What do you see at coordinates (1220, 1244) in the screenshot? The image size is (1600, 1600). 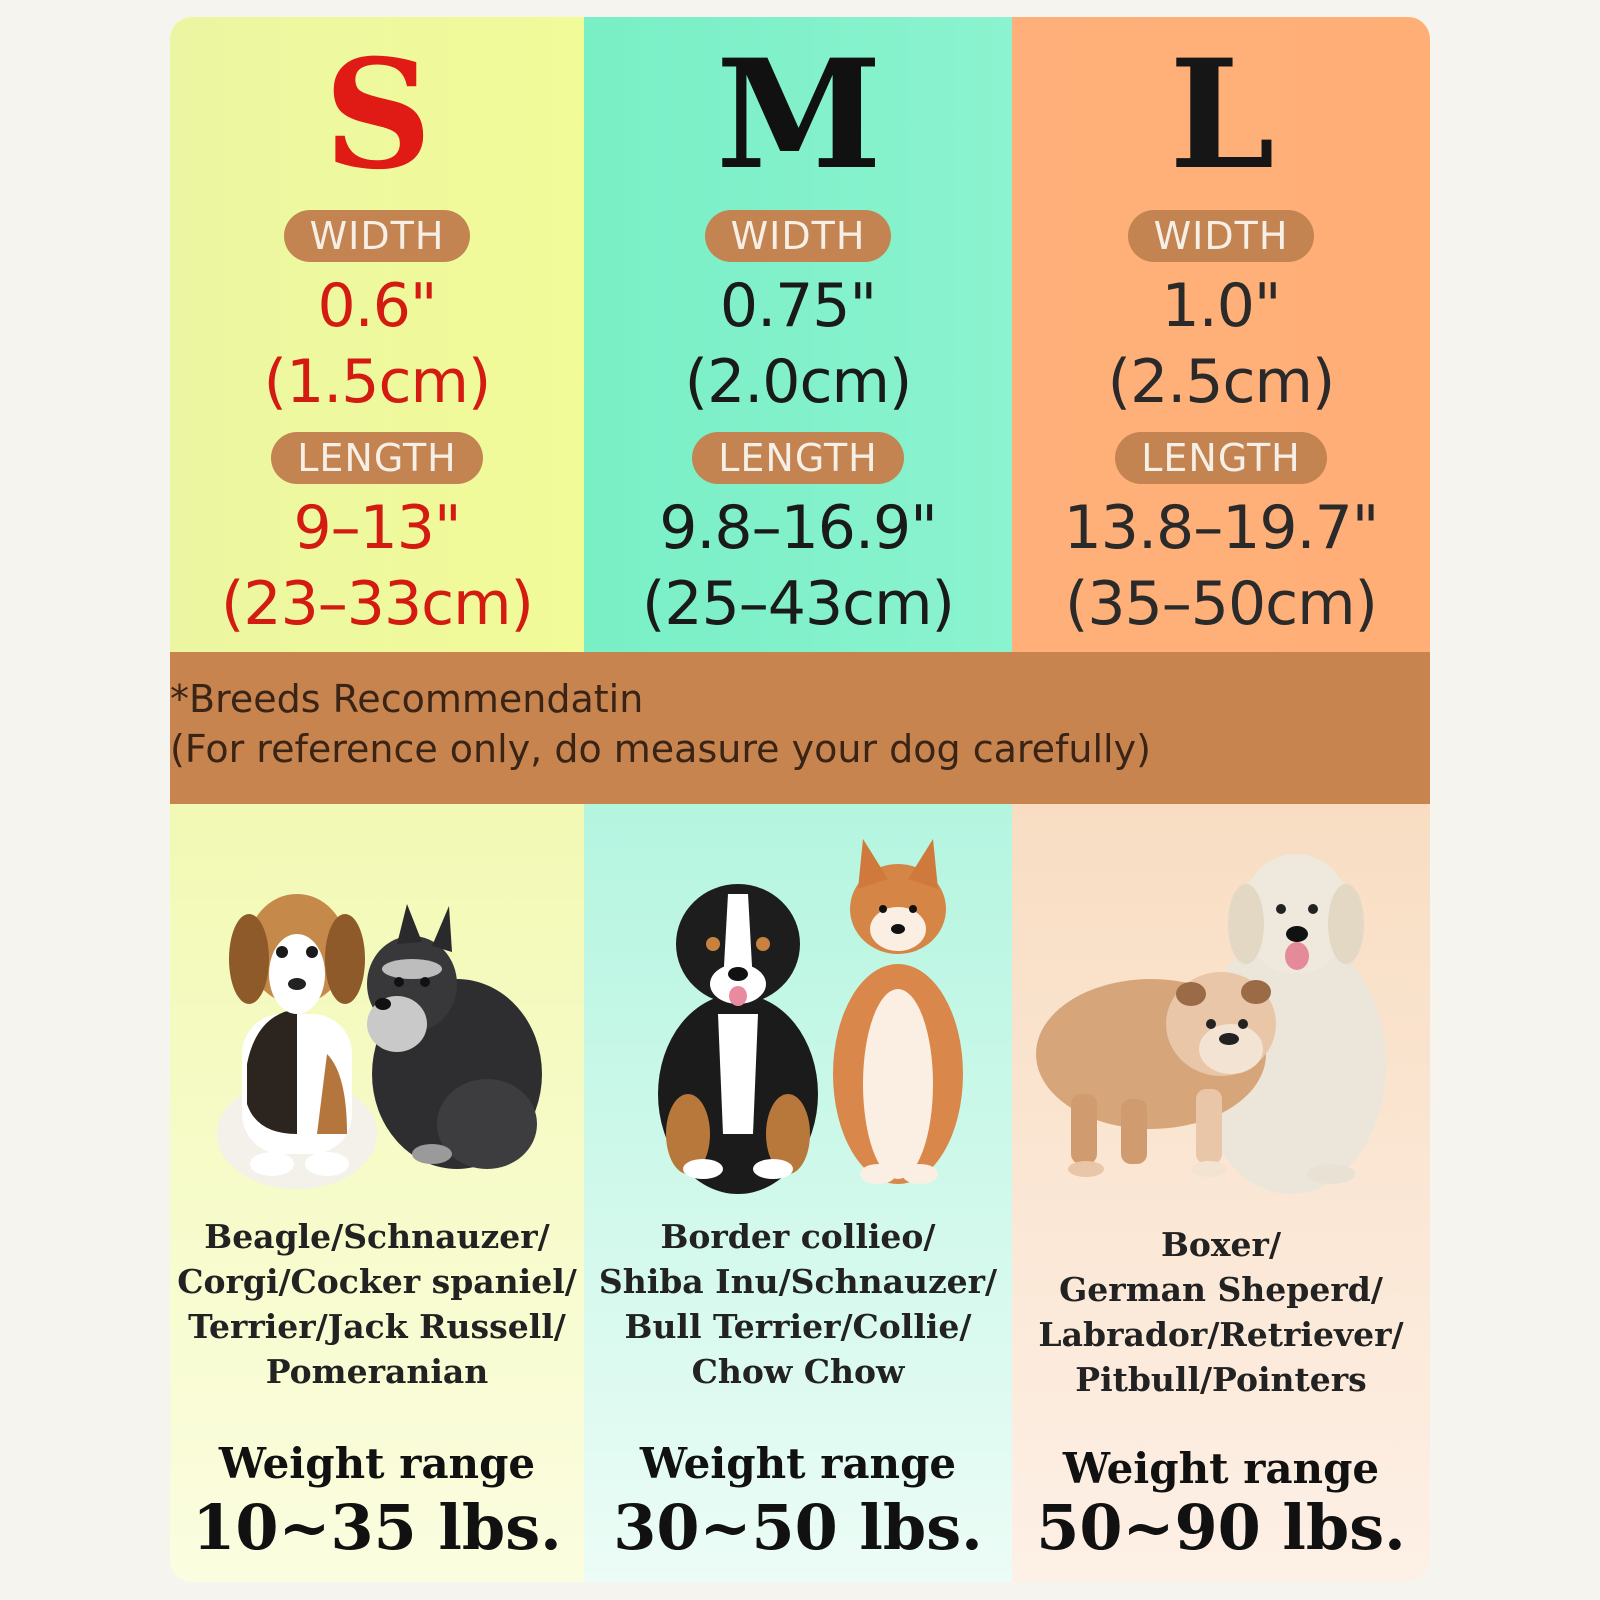 I see `breed-line: Boxer/` at bounding box center [1220, 1244].